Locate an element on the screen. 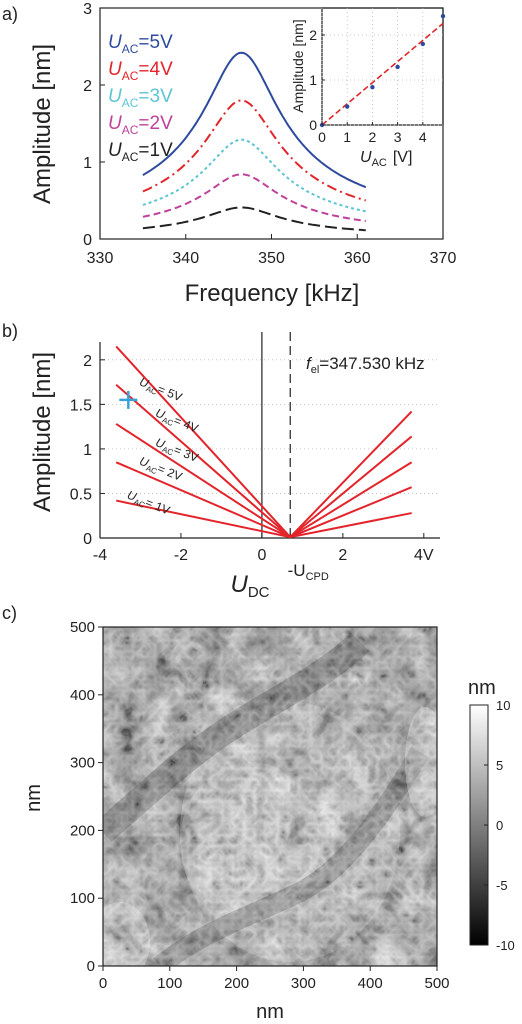 The image size is (522, 1024). legend-entry: UAC=1V is located at coordinates (140, 152).